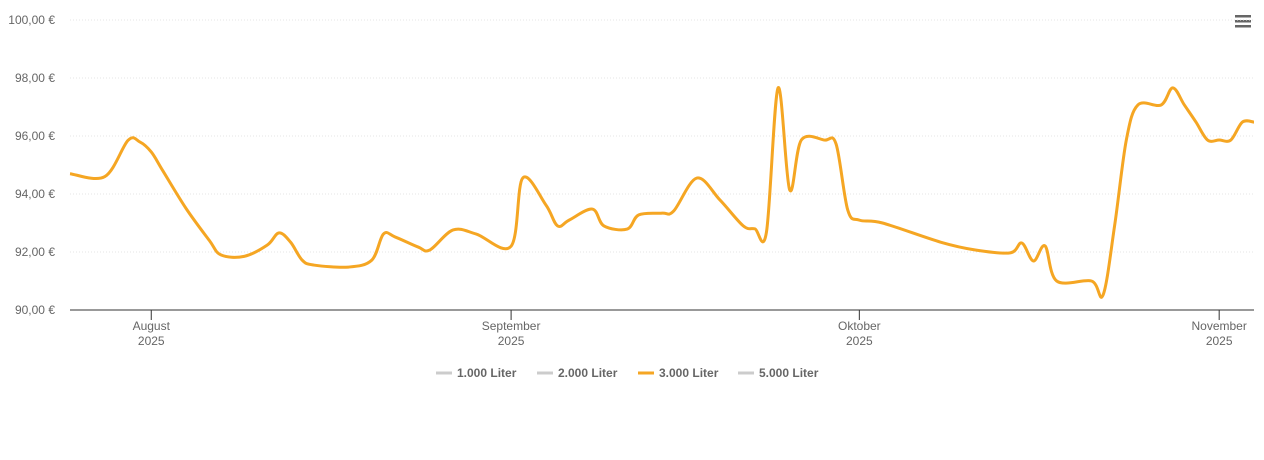  What do you see at coordinates (689, 373) in the screenshot?
I see `legend-label: 3.000 Liter` at bounding box center [689, 373].